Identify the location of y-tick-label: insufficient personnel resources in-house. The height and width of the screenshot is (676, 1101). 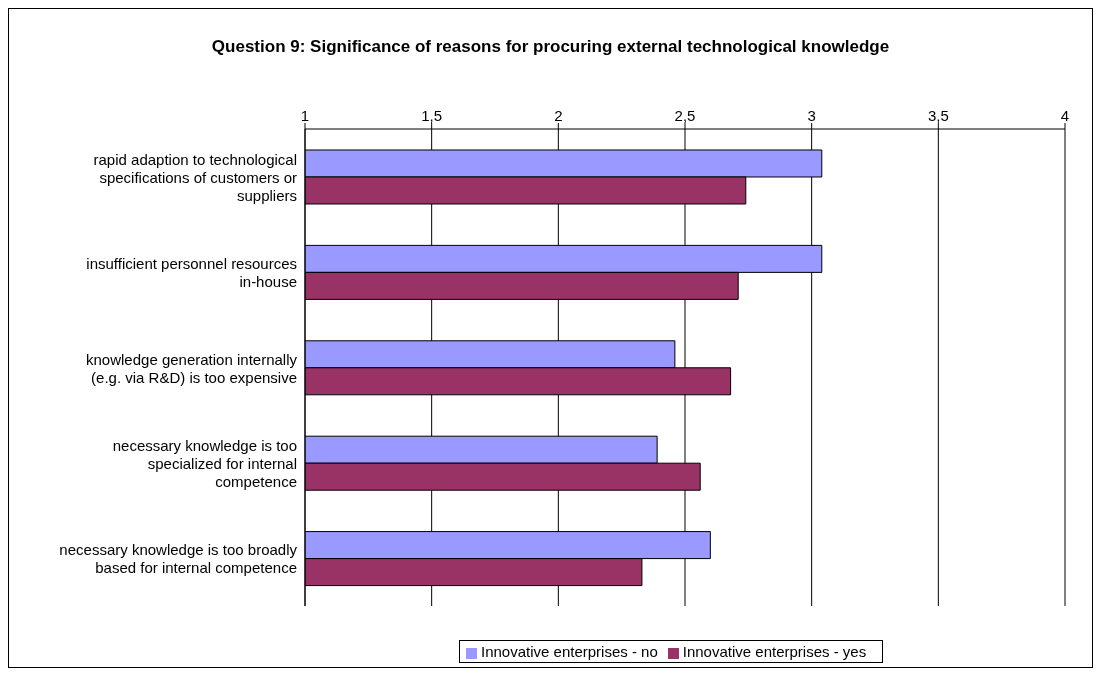
(191, 272).